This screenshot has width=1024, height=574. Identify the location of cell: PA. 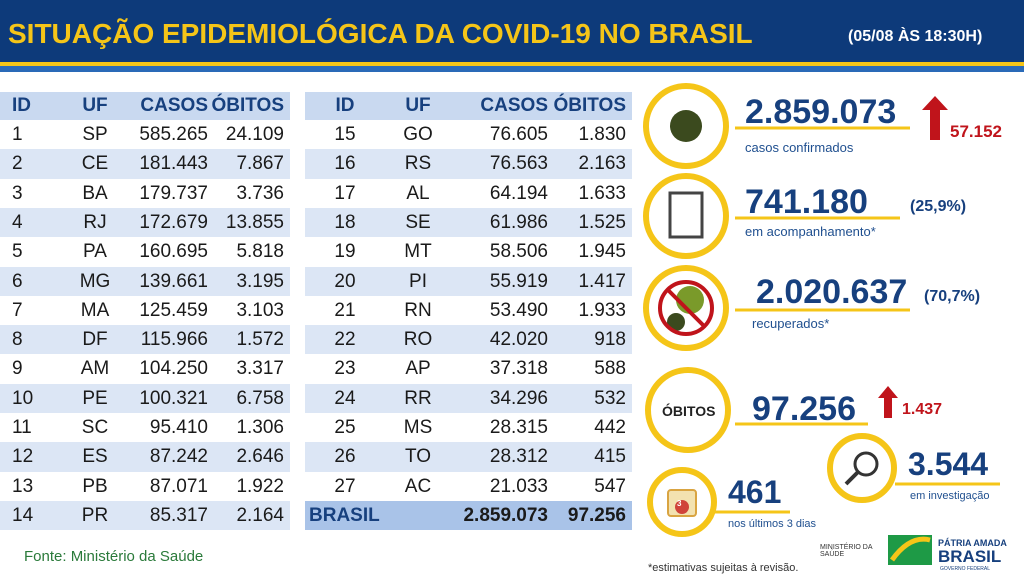
(95, 252).